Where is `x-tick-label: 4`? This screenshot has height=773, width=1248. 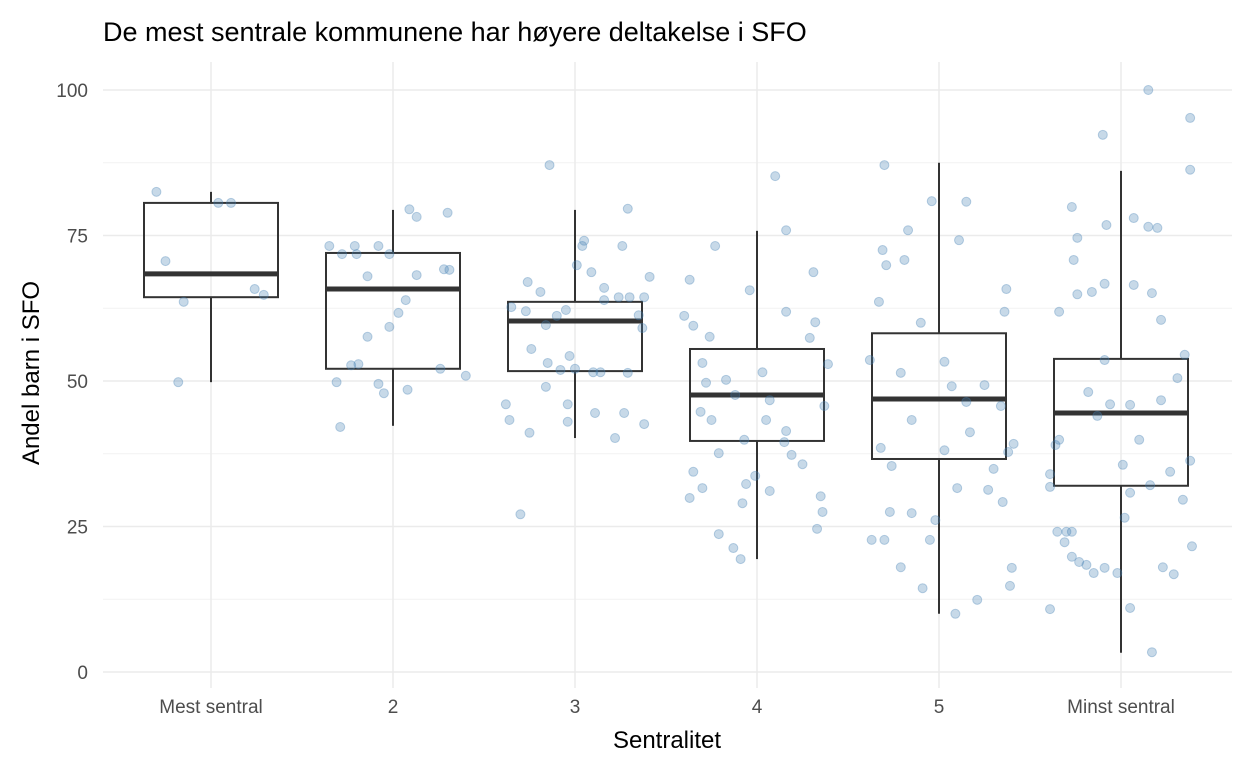 x-tick-label: 4 is located at coordinates (757, 707).